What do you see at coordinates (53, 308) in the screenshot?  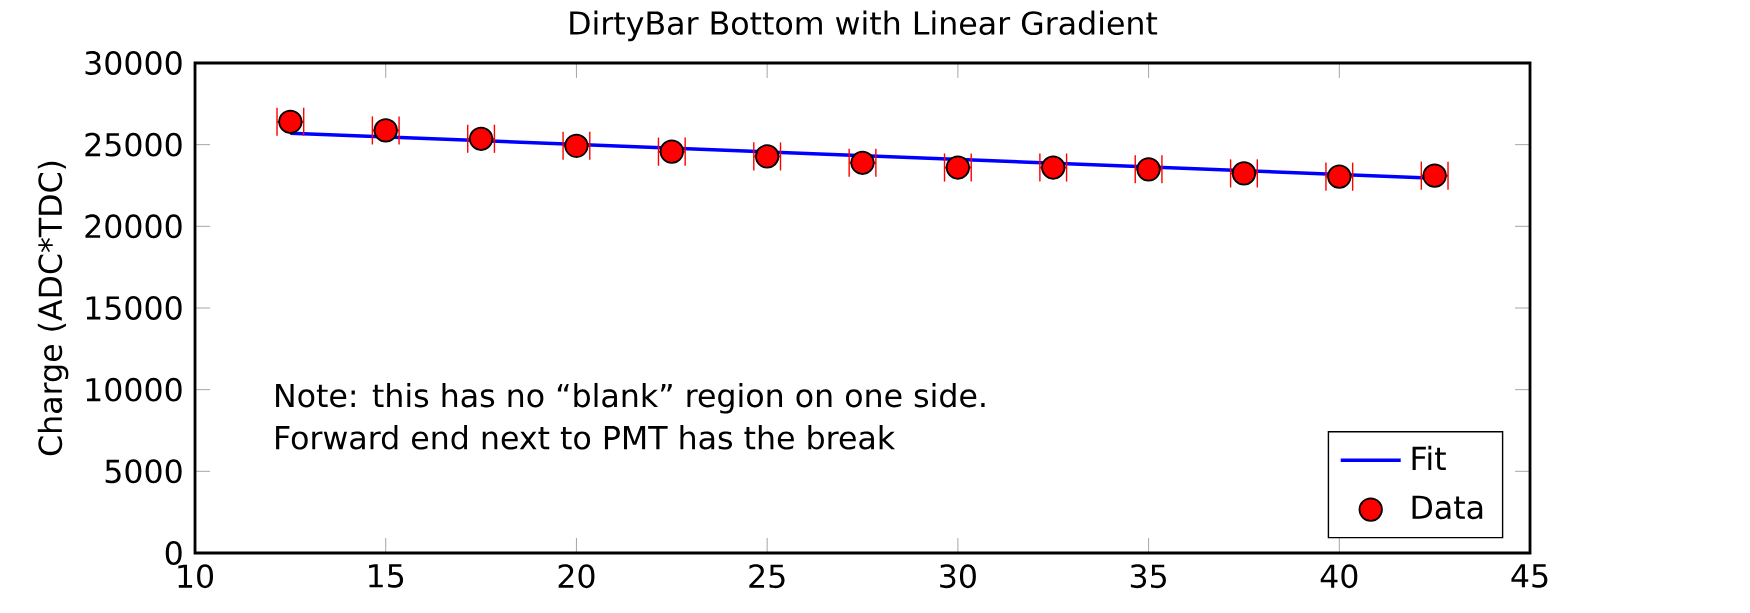 I see `y-axis-title: Charge (ADC*TDC)` at bounding box center [53, 308].